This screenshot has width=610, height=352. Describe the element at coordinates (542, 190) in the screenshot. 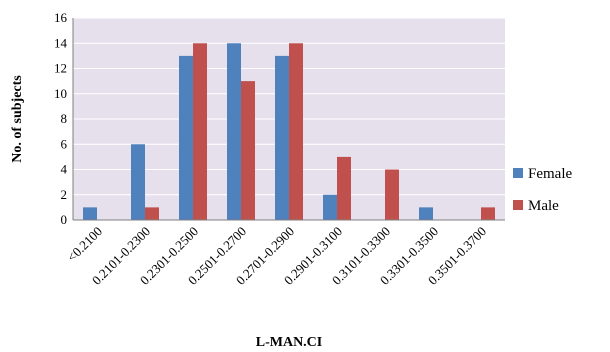

I see `legend: Female Male` at that location.